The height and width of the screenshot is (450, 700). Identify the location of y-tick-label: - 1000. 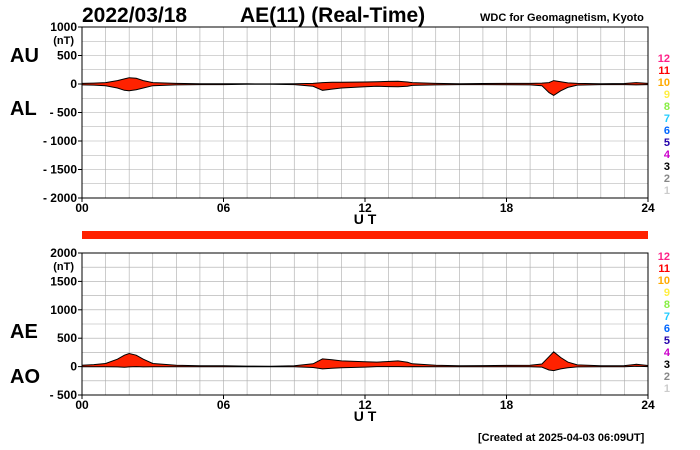
(60, 141).